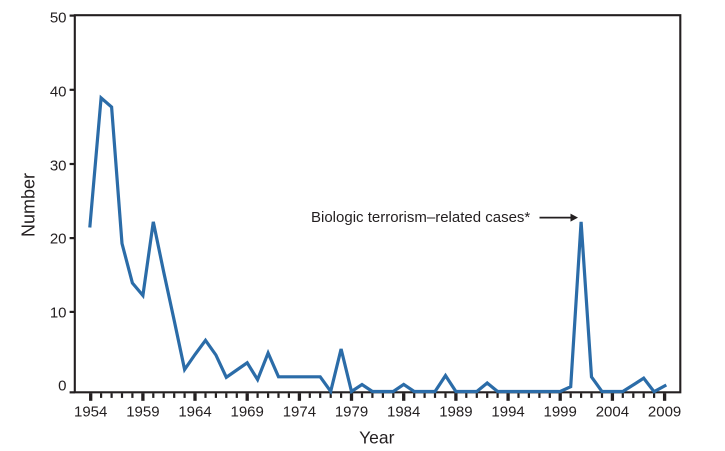  I want to click on svg-text: 30, so click(58, 166).